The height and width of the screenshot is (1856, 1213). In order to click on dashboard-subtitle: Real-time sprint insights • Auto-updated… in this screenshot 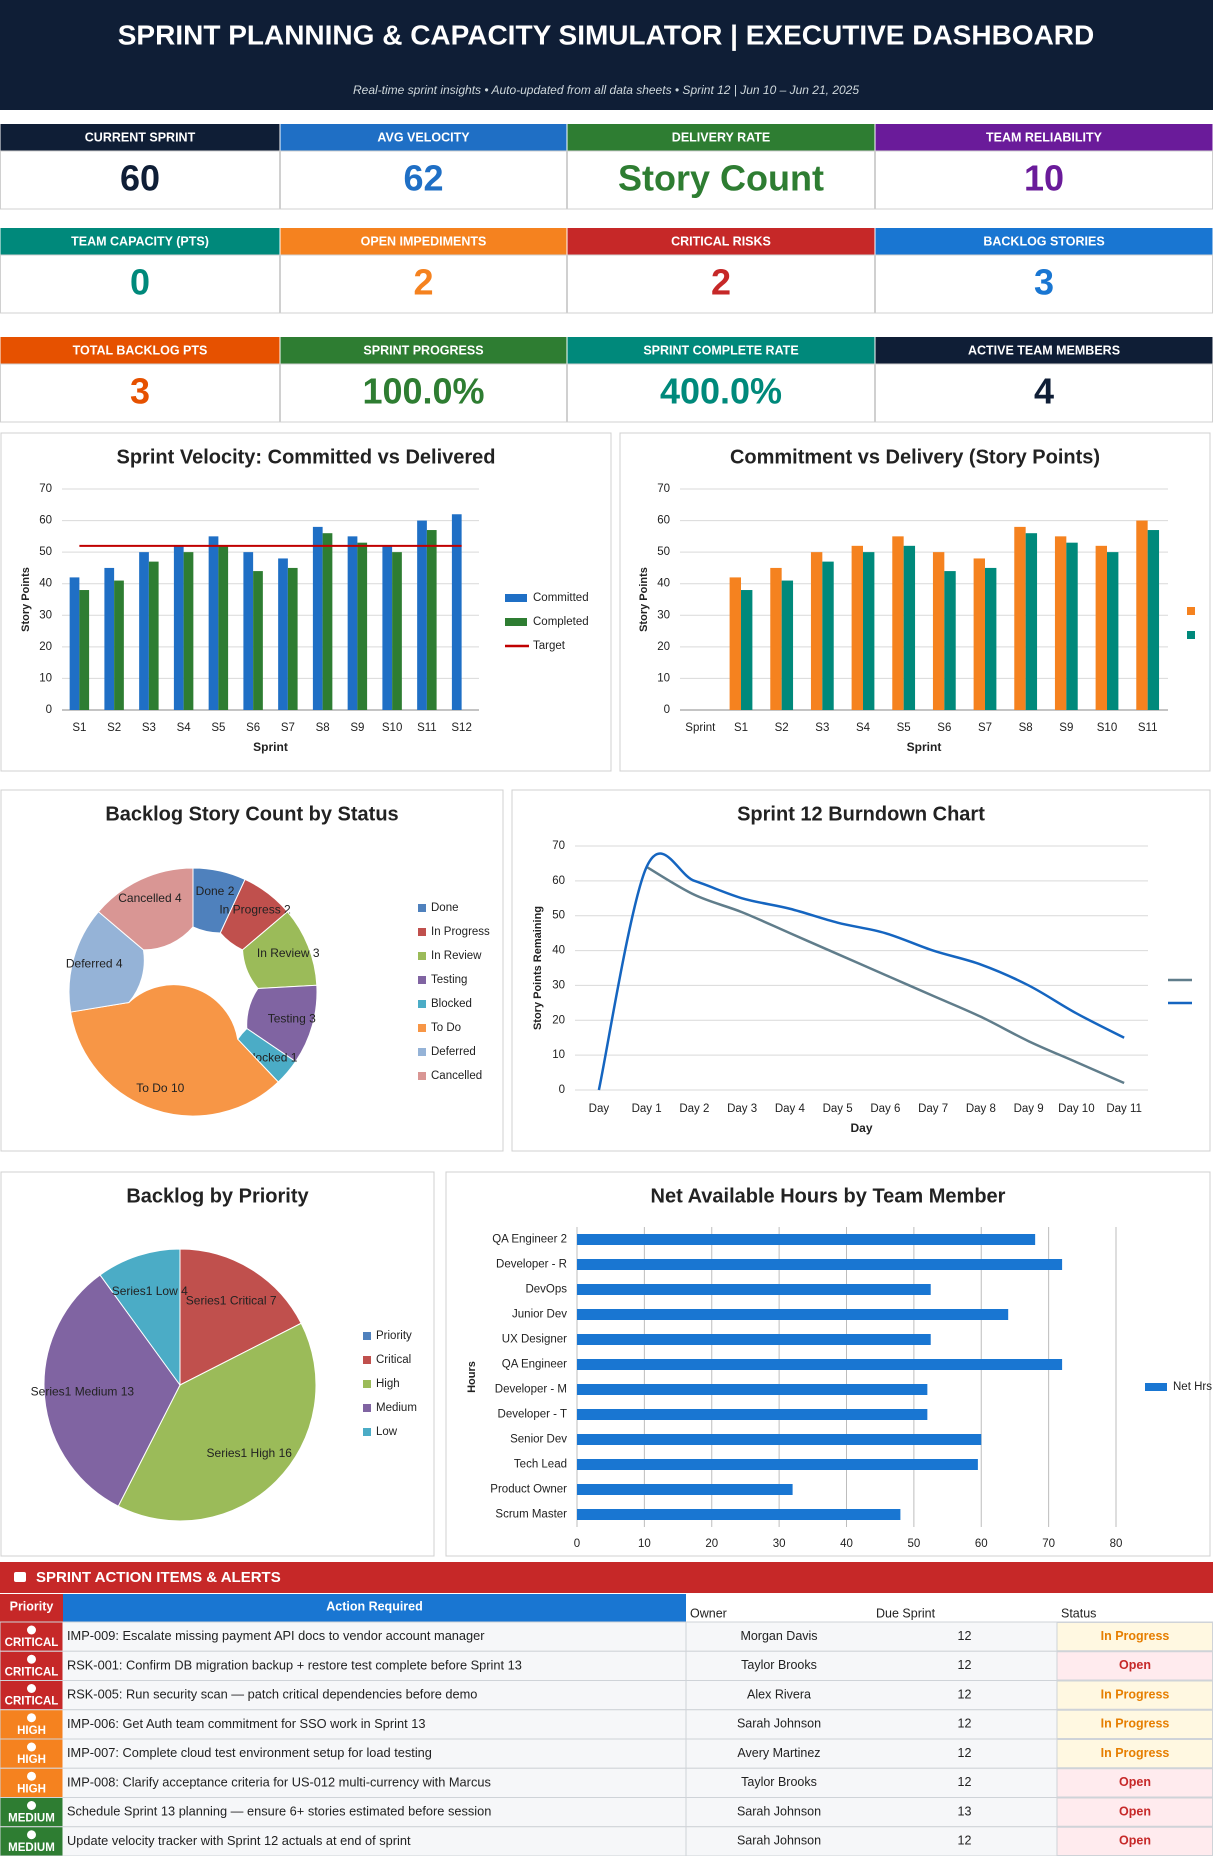, I will do `click(606, 90)`.